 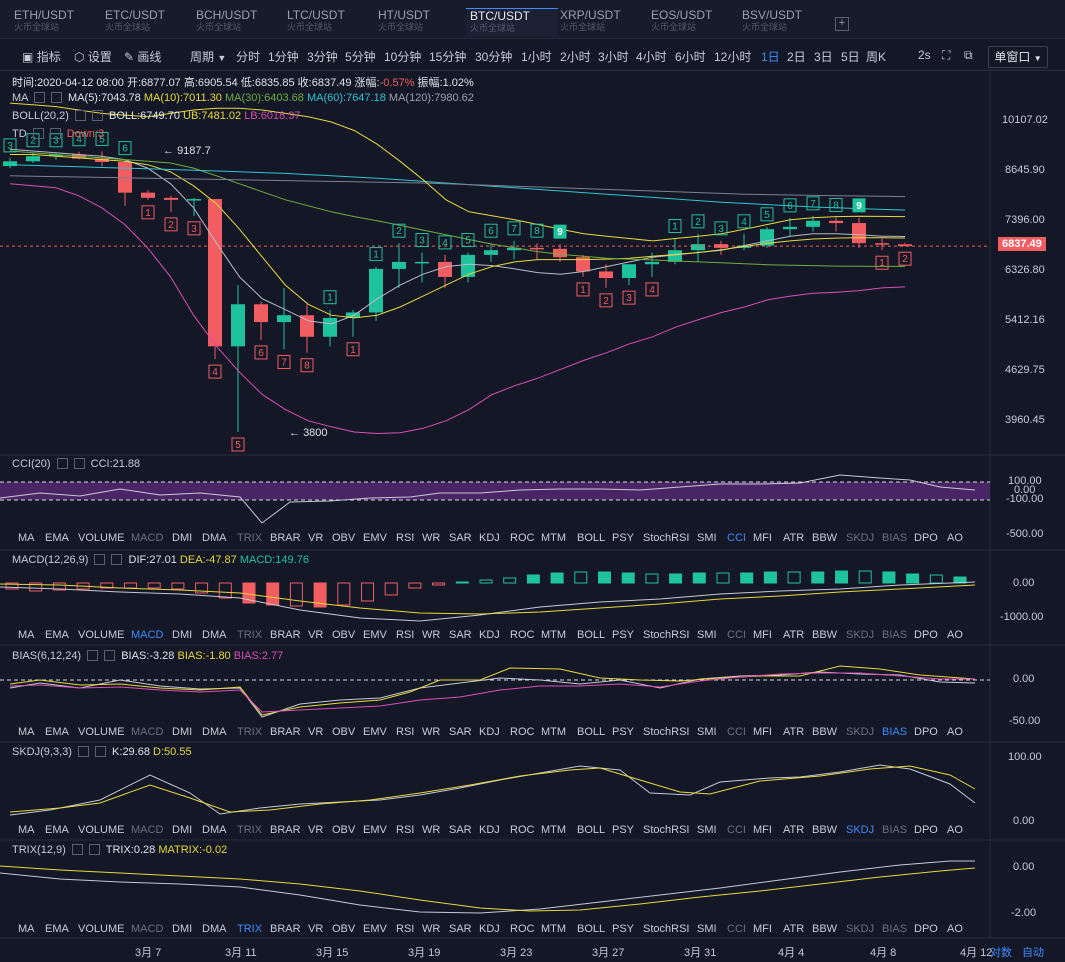 What do you see at coordinates (591, 929) in the screenshot?
I see `indicator-tab-boll: BOLL` at bounding box center [591, 929].